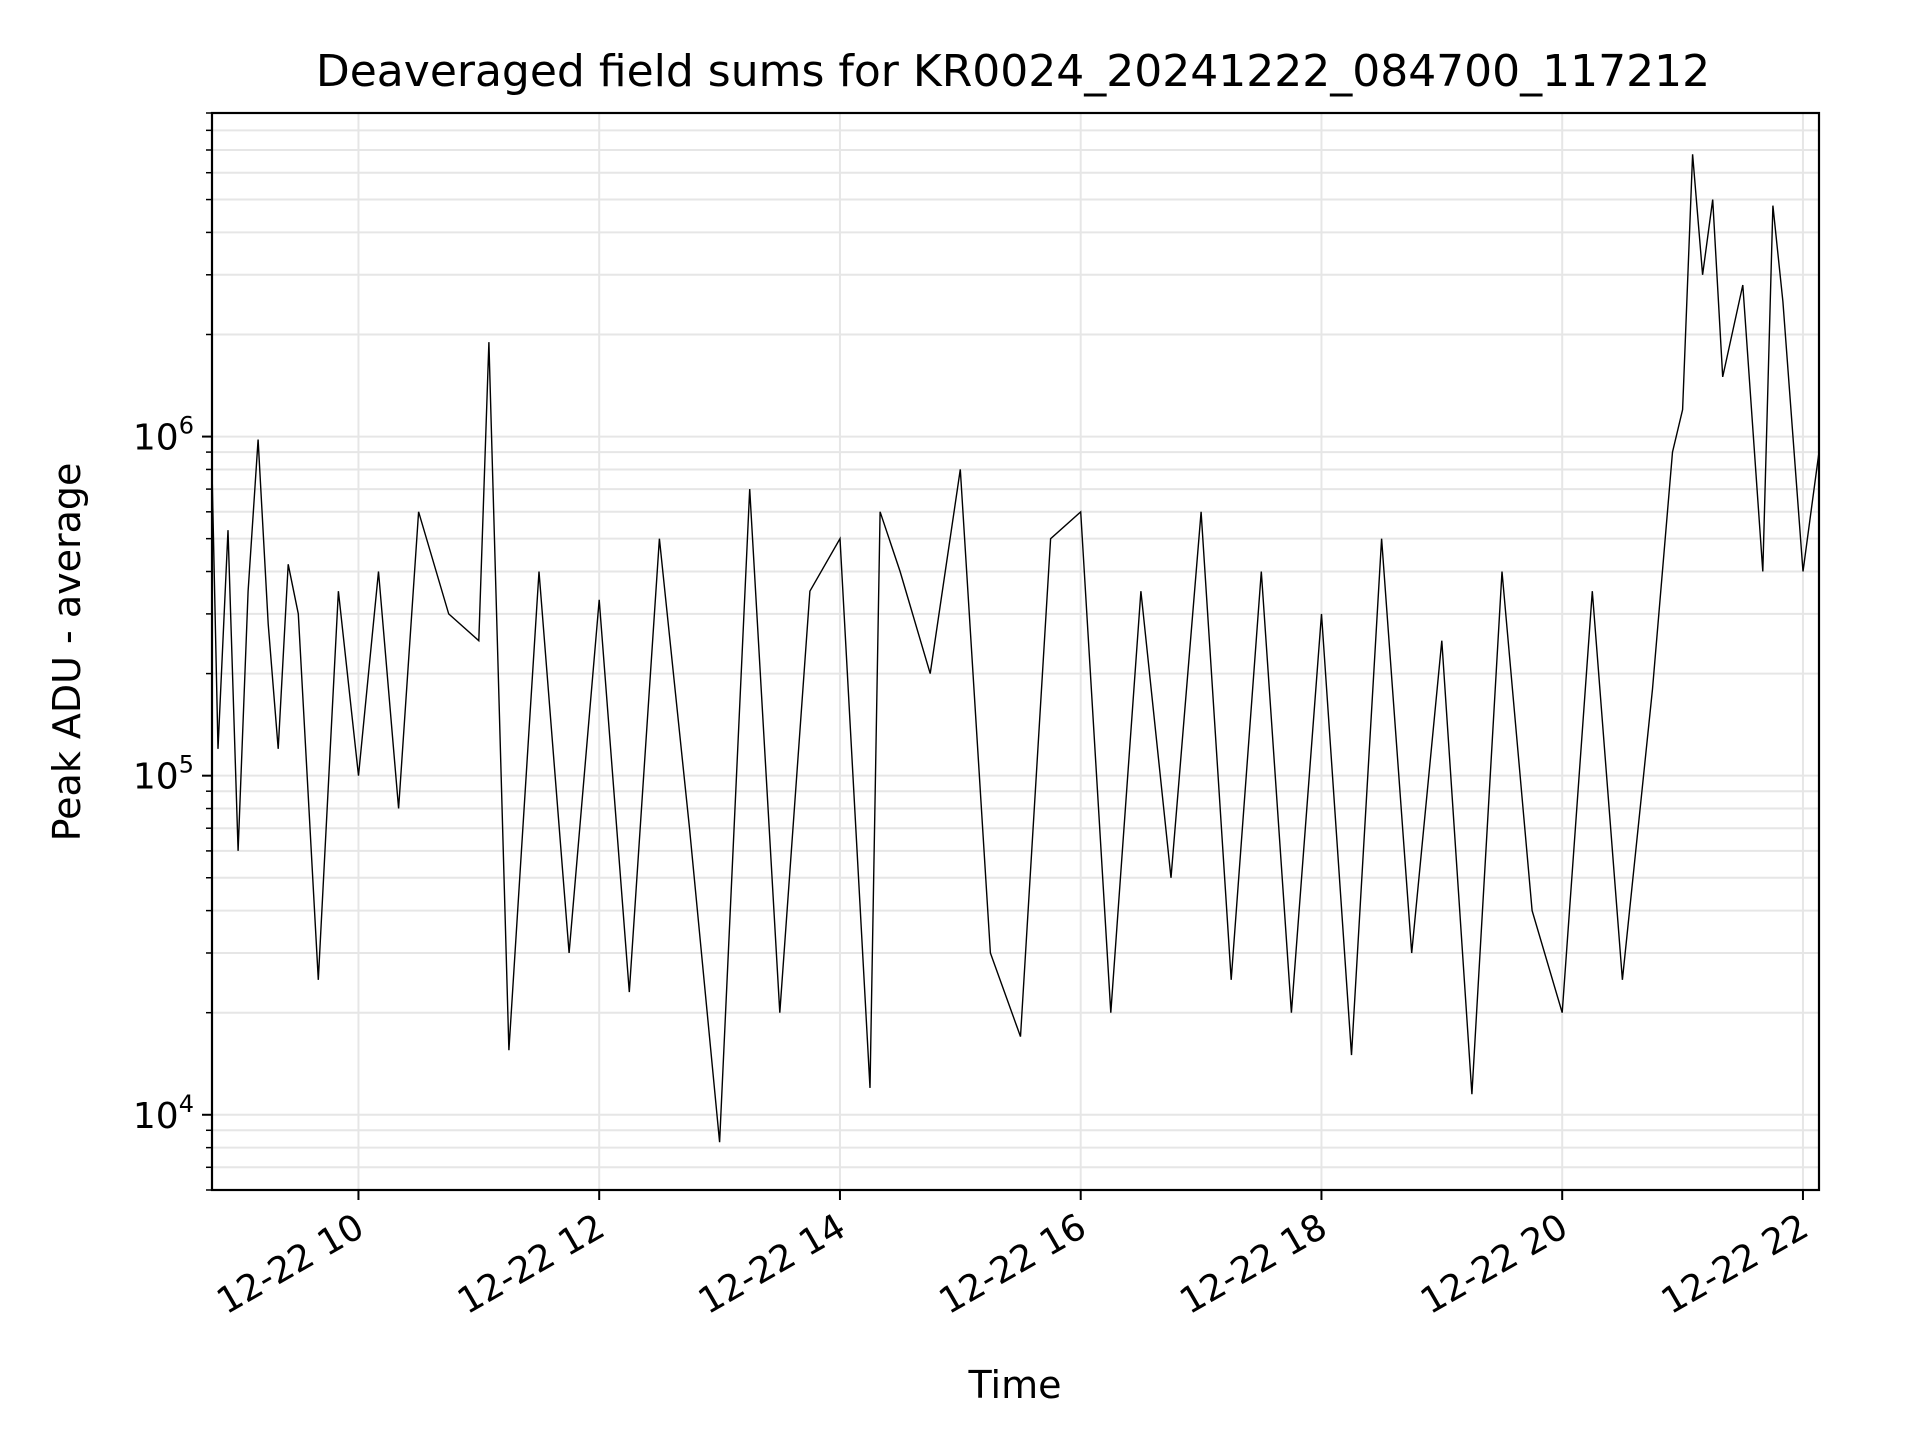 This screenshot has height=1440, width=1920. Describe the element at coordinates (531, 1264) in the screenshot. I see `x-tick-label: 12-22 12` at that location.